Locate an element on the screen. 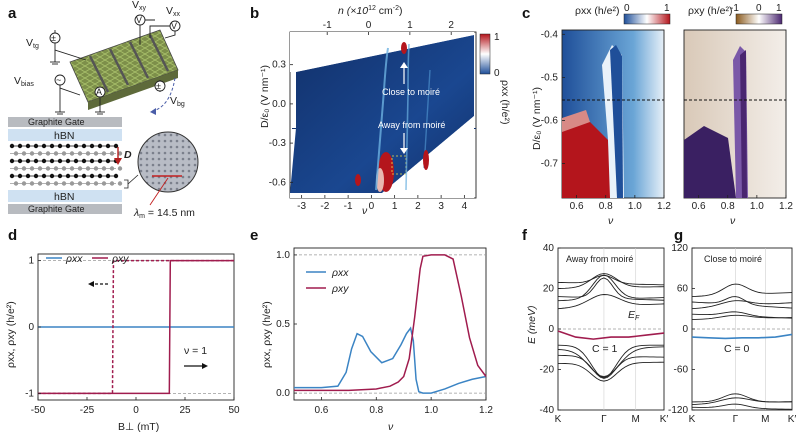 This screenshot has height=440, width=800. ammeter-glyph: A is located at coordinates (99, 92).